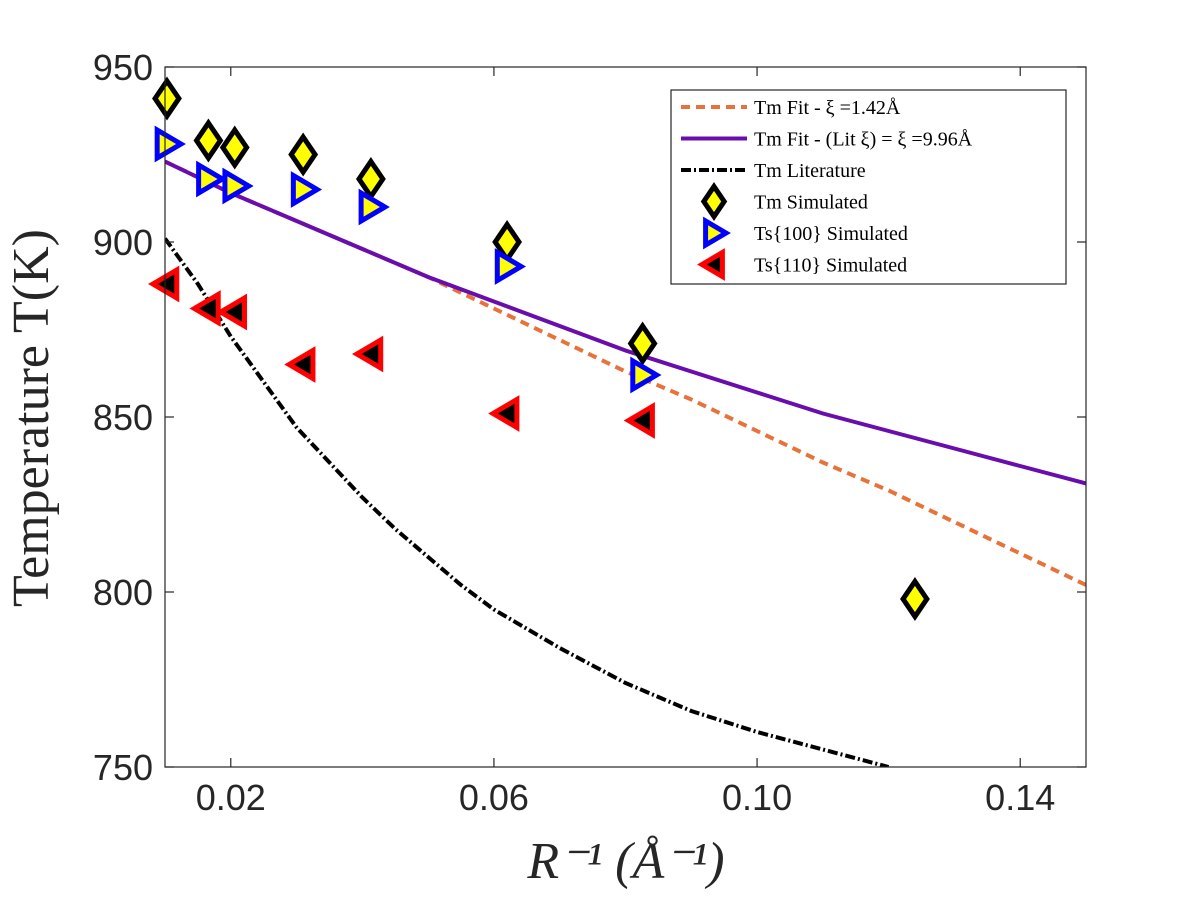 Image resolution: width=1200 pixels, height=900 pixels. Describe the element at coordinates (123, 417) in the screenshot. I see `y-tick-label: 850` at that location.